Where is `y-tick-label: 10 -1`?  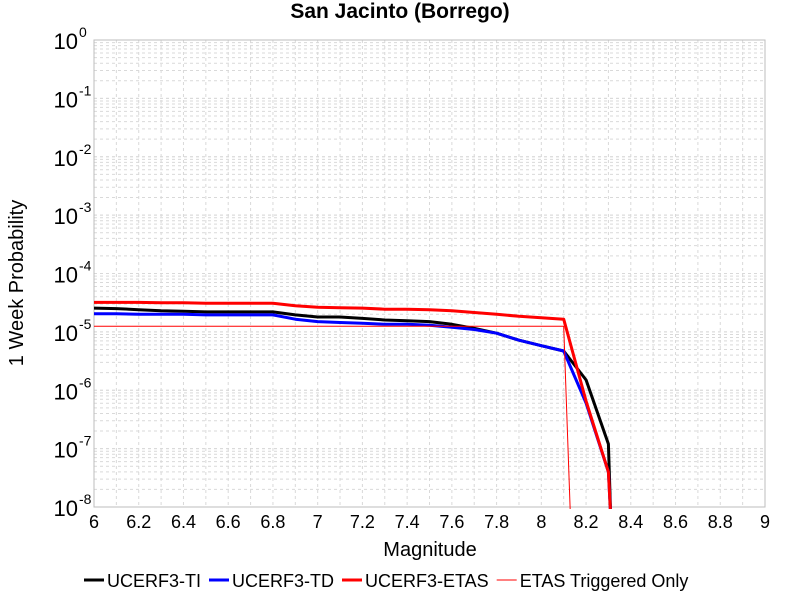 y-tick-label: 10 -1 is located at coordinates (73, 97).